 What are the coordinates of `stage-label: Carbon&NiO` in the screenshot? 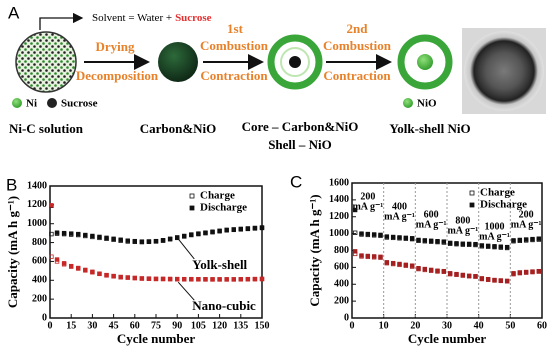 It's located at (178, 128).